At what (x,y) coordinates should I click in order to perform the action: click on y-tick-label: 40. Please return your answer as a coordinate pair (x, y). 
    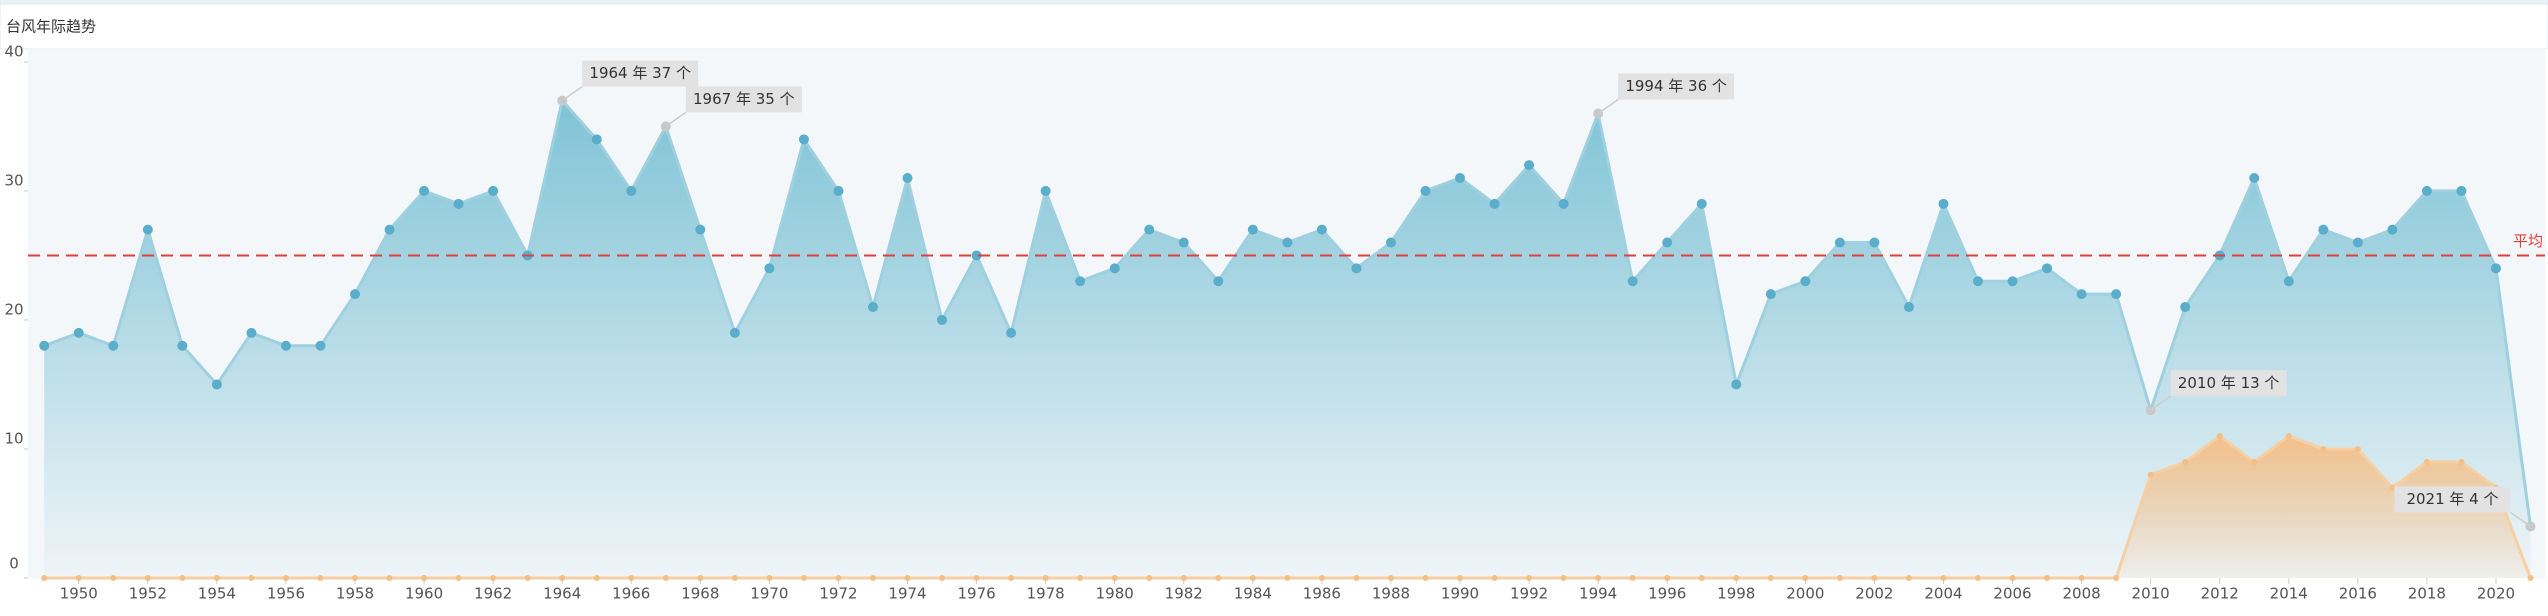
    Looking at the image, I should click on (13, 51).